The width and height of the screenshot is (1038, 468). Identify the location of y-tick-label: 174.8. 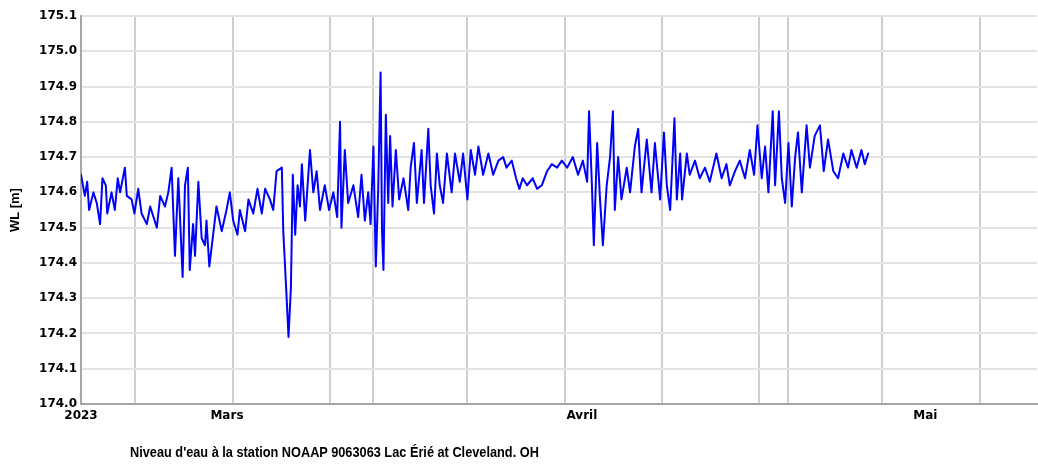
(58, 120).